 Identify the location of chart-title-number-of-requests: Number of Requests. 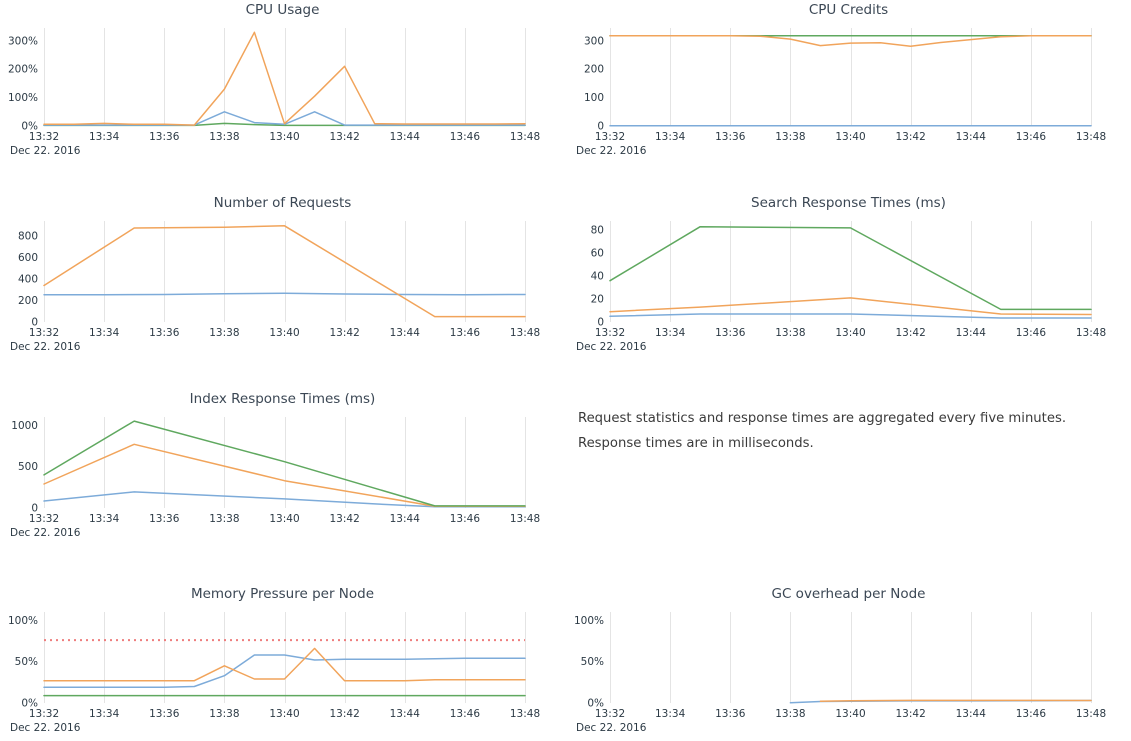
(282, 203).